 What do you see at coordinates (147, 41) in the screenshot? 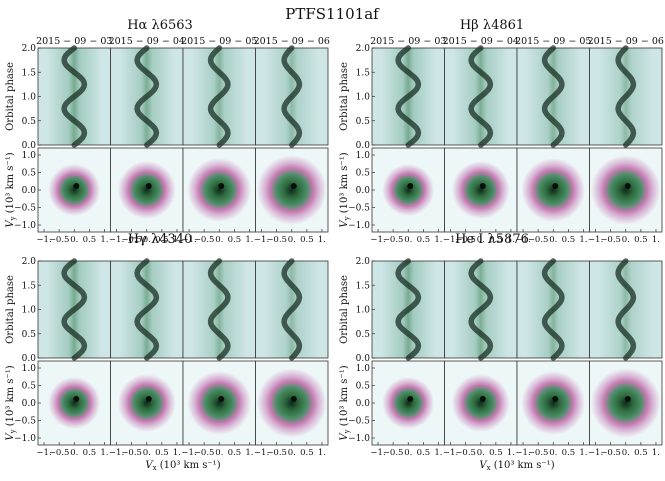
I see `date-label: 2015 − 09 − 04` at bounding box center [147, 41].